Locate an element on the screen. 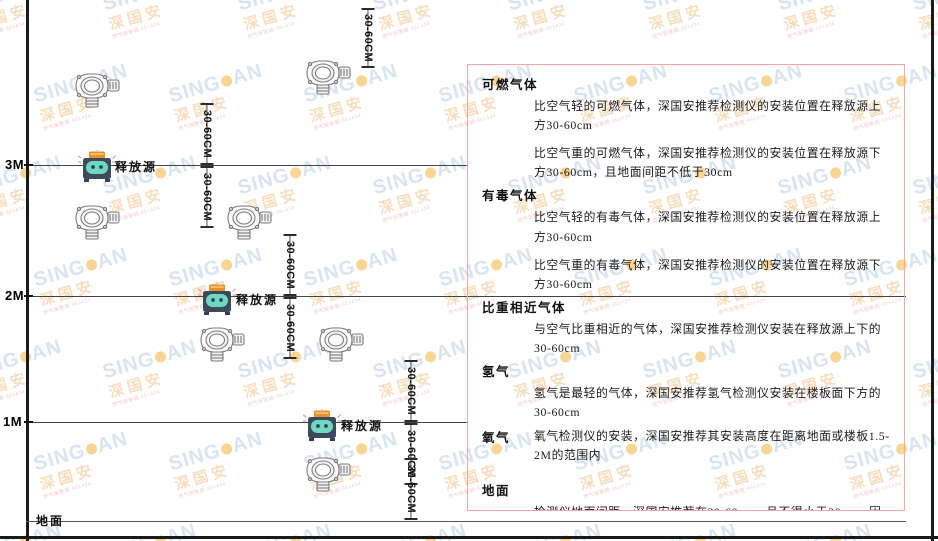  panel-section-heading: 地面 is located at coordinates (496, 490).